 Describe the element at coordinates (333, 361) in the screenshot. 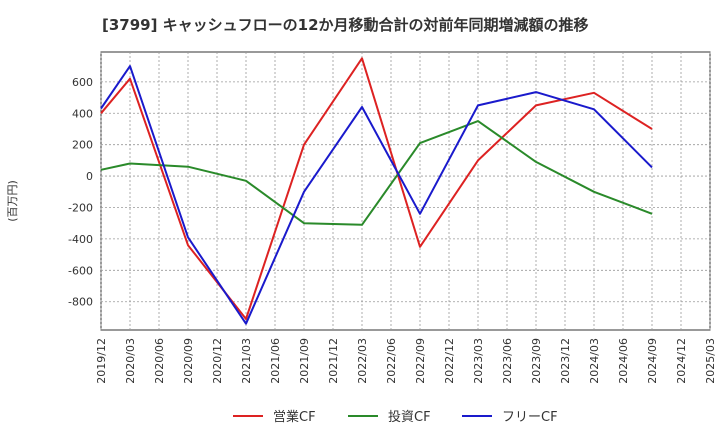

I see `x-tick-label: 2021/12` at that location.